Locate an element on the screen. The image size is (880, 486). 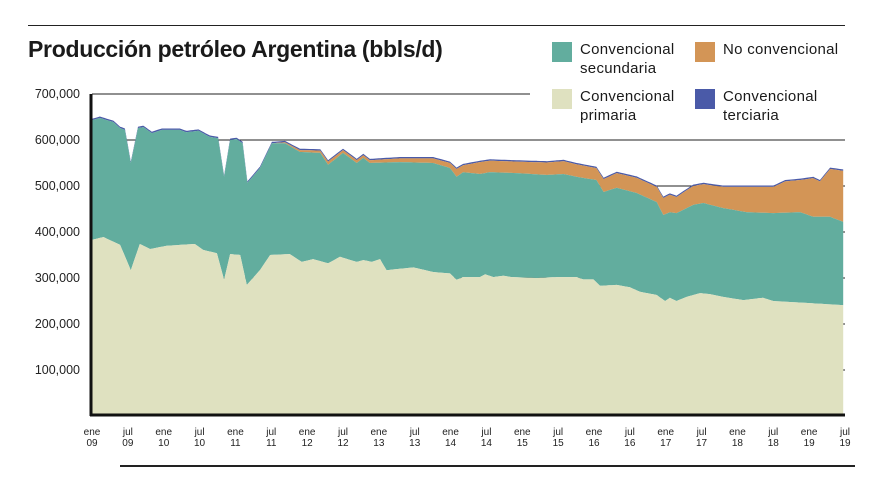
legend-label: Convencional secundaria is located at coordinates (627, 59).